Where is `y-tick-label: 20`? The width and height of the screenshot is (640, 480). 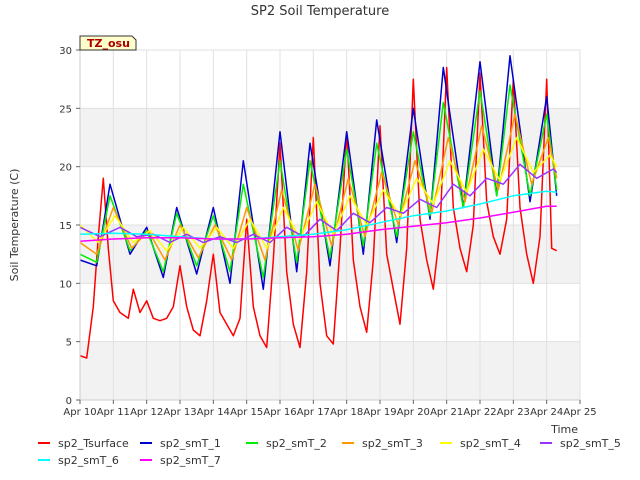 y-tick-label: 20 is located at coordinates (65, 168).